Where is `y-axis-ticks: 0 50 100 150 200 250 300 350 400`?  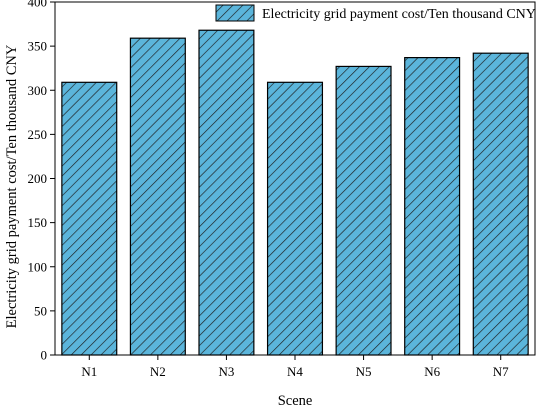
y-axis-ticks: 0 50 100 150 200 250 300 350 400 is located at coordinates (41, 181).